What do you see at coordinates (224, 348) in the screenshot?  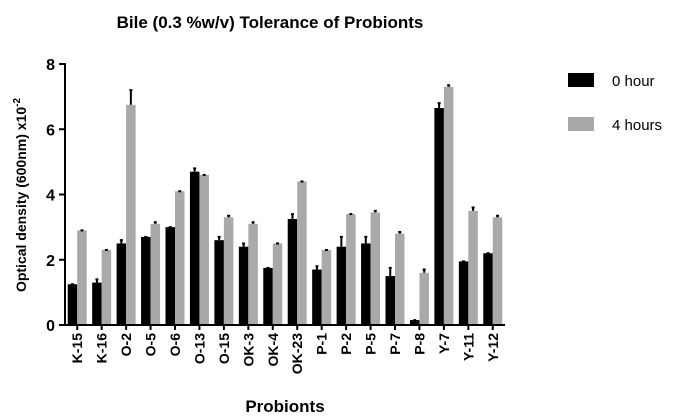 I see `x-tick-label: O-15` at bounding box center [224, 348].